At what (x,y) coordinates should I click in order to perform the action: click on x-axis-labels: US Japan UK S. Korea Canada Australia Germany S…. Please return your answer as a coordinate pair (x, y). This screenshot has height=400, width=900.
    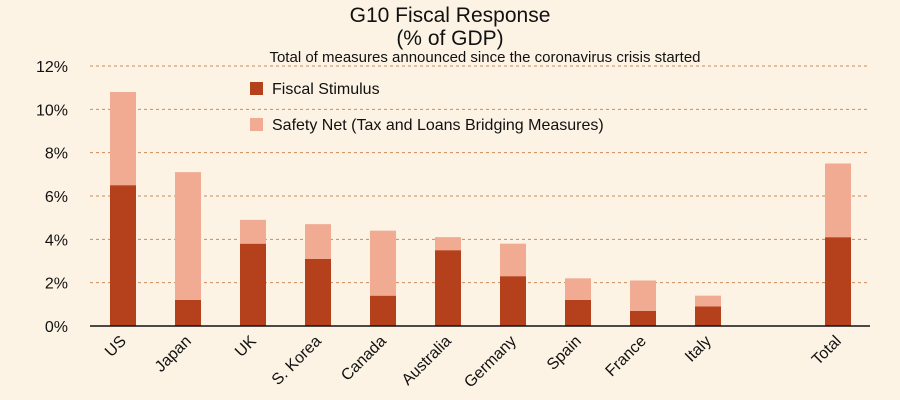
    Looking at the image, I should click on (473, 362).